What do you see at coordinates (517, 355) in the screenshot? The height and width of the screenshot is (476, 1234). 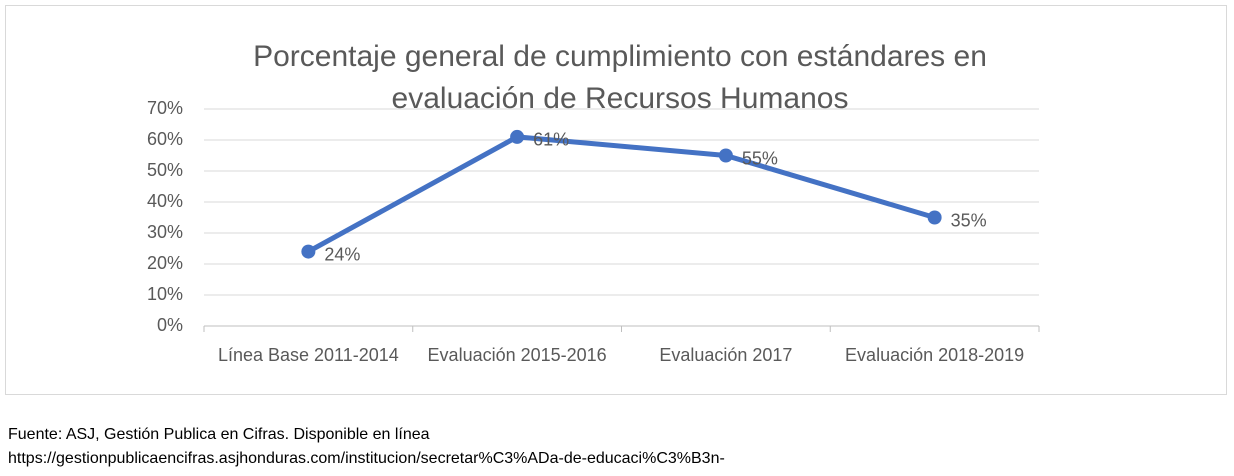 I see `x-tick-label: Evaluación 2015-2016` at bounding box center [517, 355].